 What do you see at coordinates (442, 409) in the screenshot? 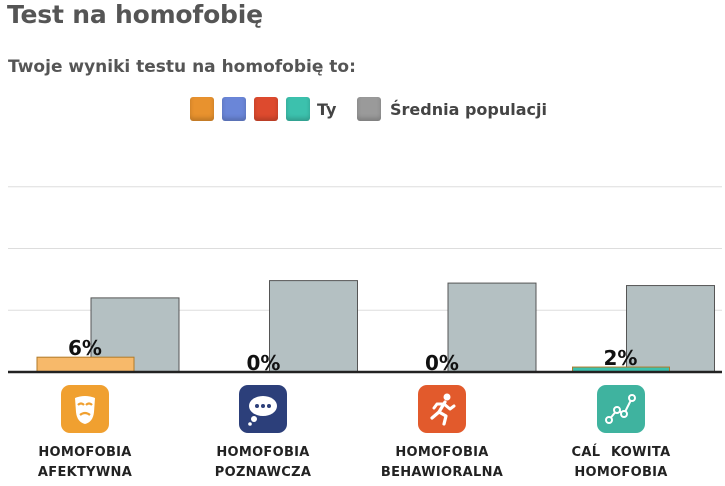
I see `running-person-icon` at bounding box center [442, 409].